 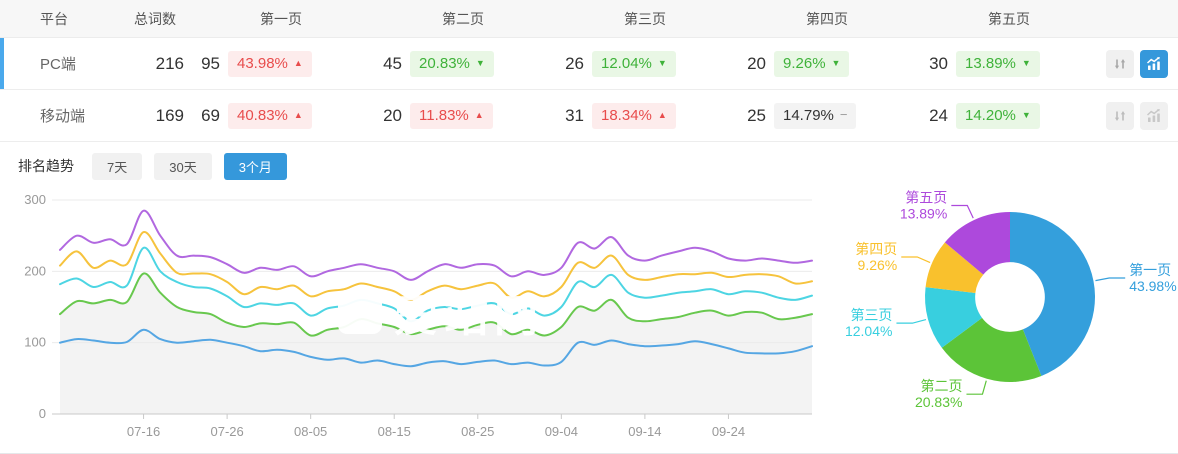 I want to click on page2-cell: 45 20.83% ▼, so click(x=463, y=63).